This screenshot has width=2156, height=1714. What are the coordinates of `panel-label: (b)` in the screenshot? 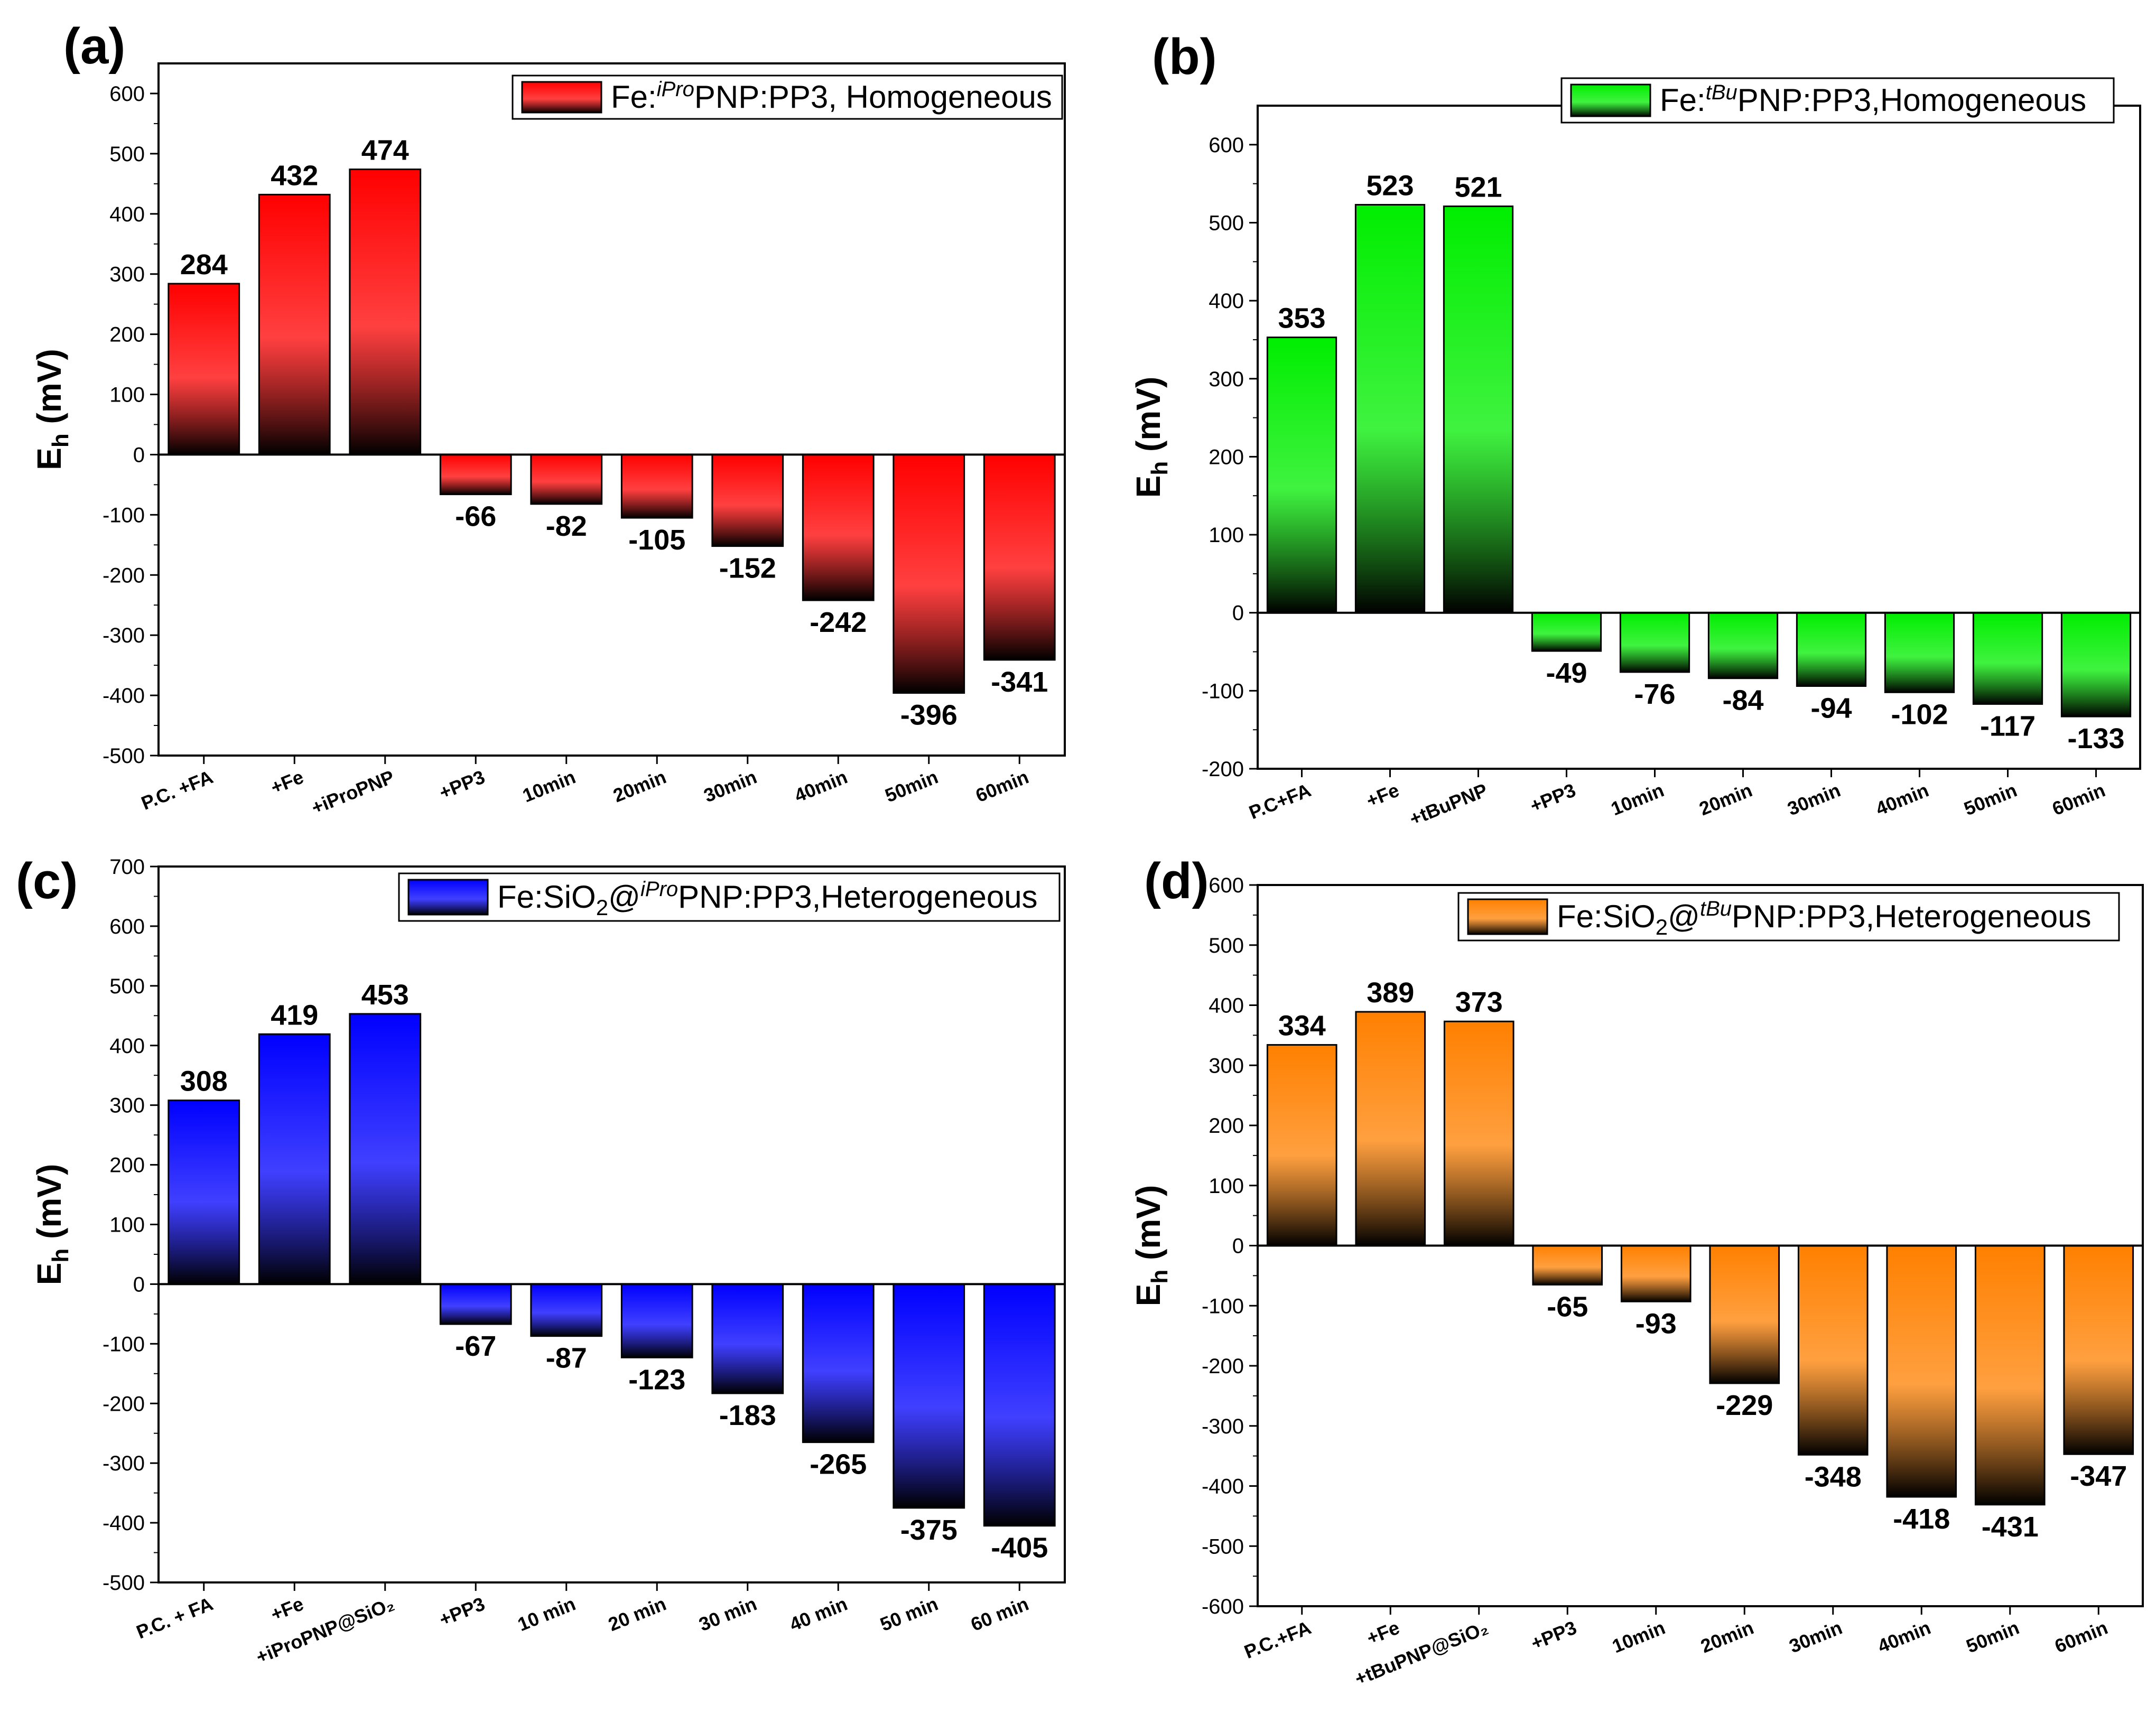 It's located at (1184, 57).